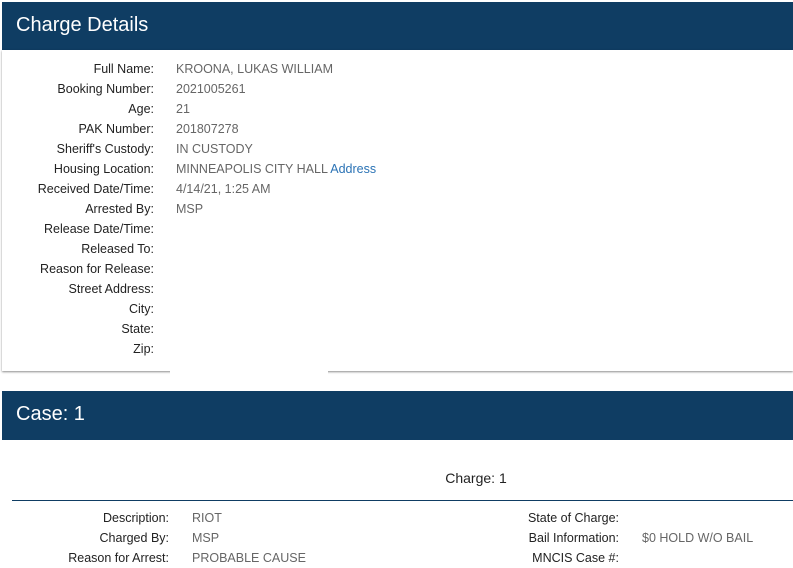 This screenshot has width=793, height=568. I want to click on field-value: 2021005261, so click(211, 89).